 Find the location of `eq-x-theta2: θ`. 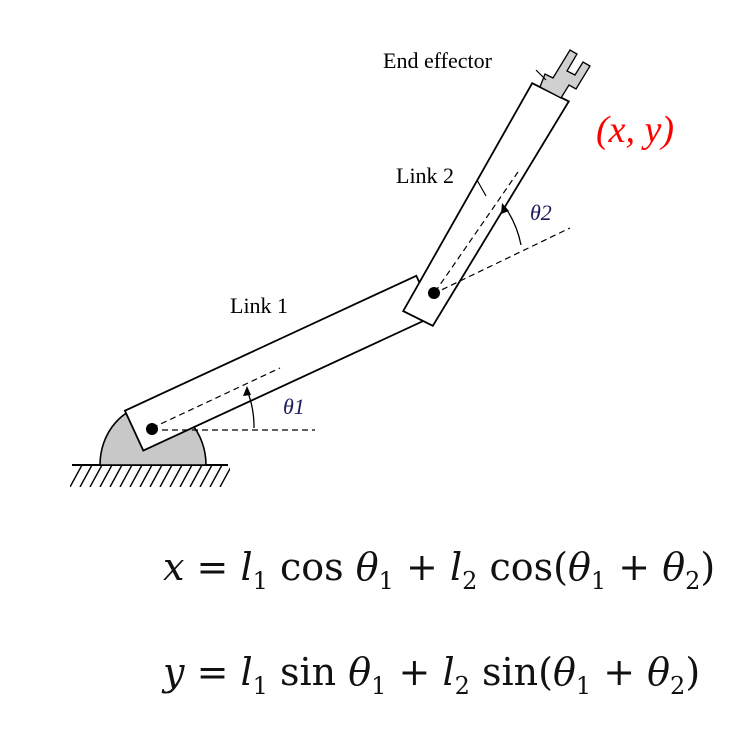

eq-x-theta2: θ is located at coordinates (674, 567).